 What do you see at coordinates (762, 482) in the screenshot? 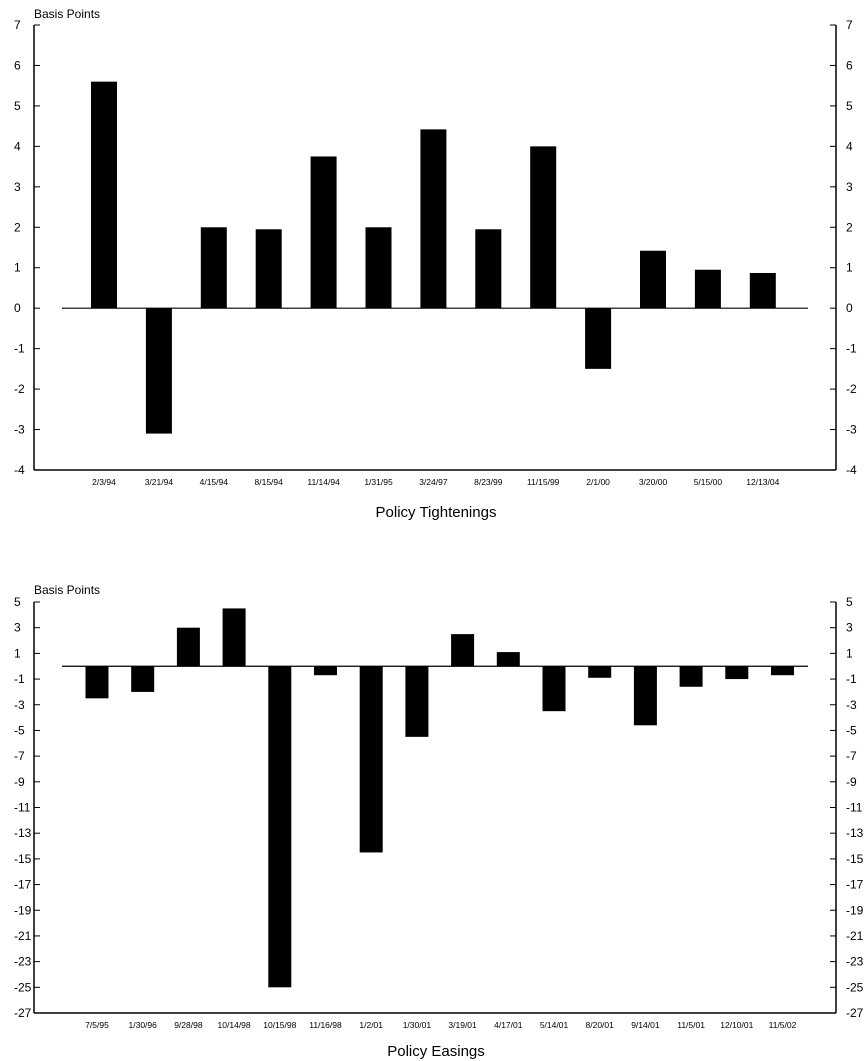
I see `tightenings-x-tick-label: 12/13/04` at bounding box center [762, 482].